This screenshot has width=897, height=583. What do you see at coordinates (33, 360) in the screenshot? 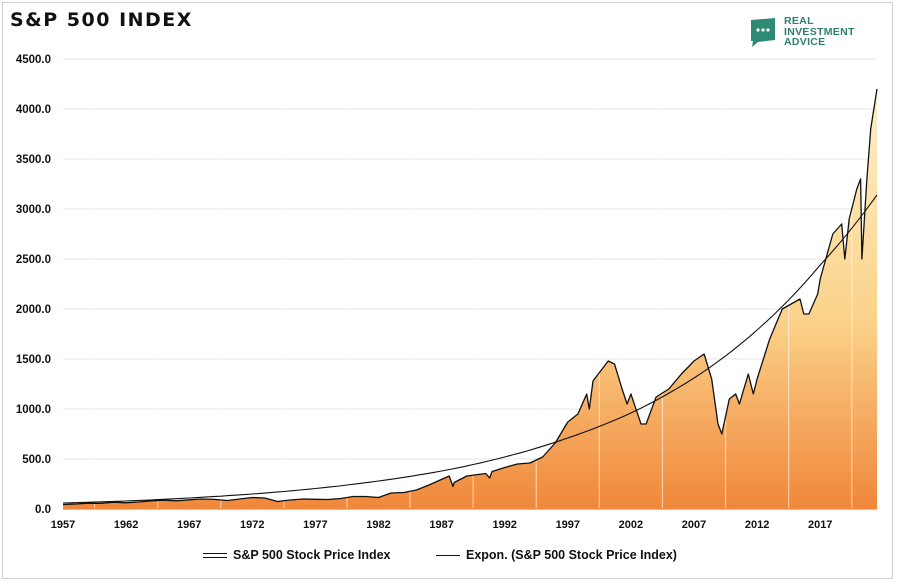
I see `y-tick-label: 1500.0` at bounding box center [33, 360].